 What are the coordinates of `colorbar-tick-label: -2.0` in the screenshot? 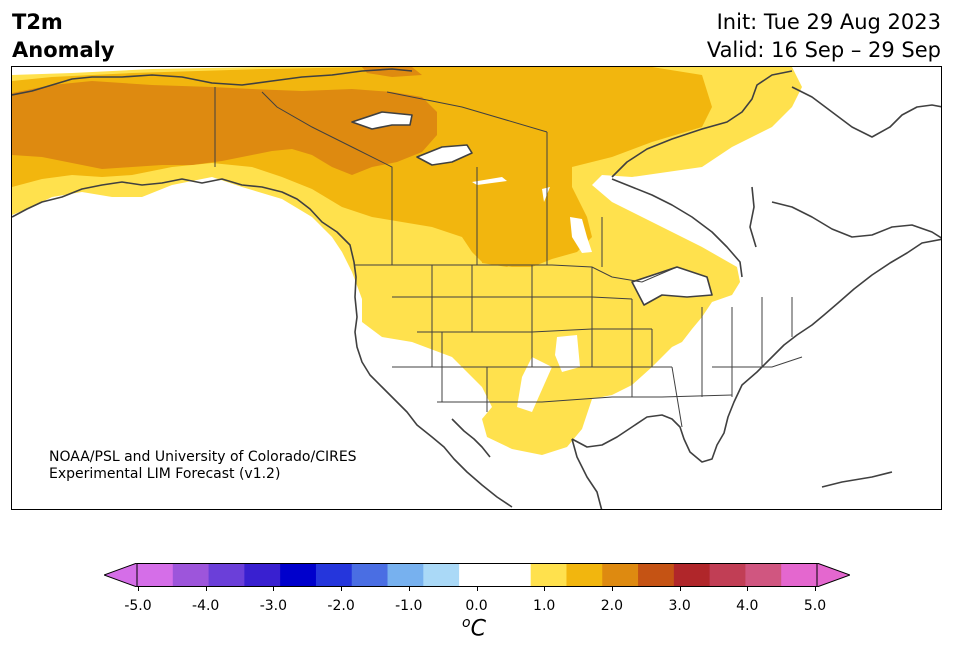 It's located at (341, 606).